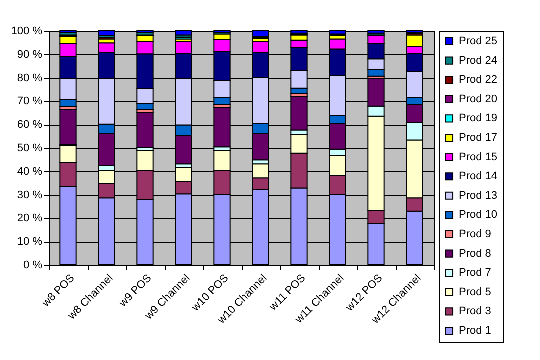  What do you see at coordinates (478, 60) in the screenshot?
I see `legend-label: Prod 24` at bounding box center [478, 60].